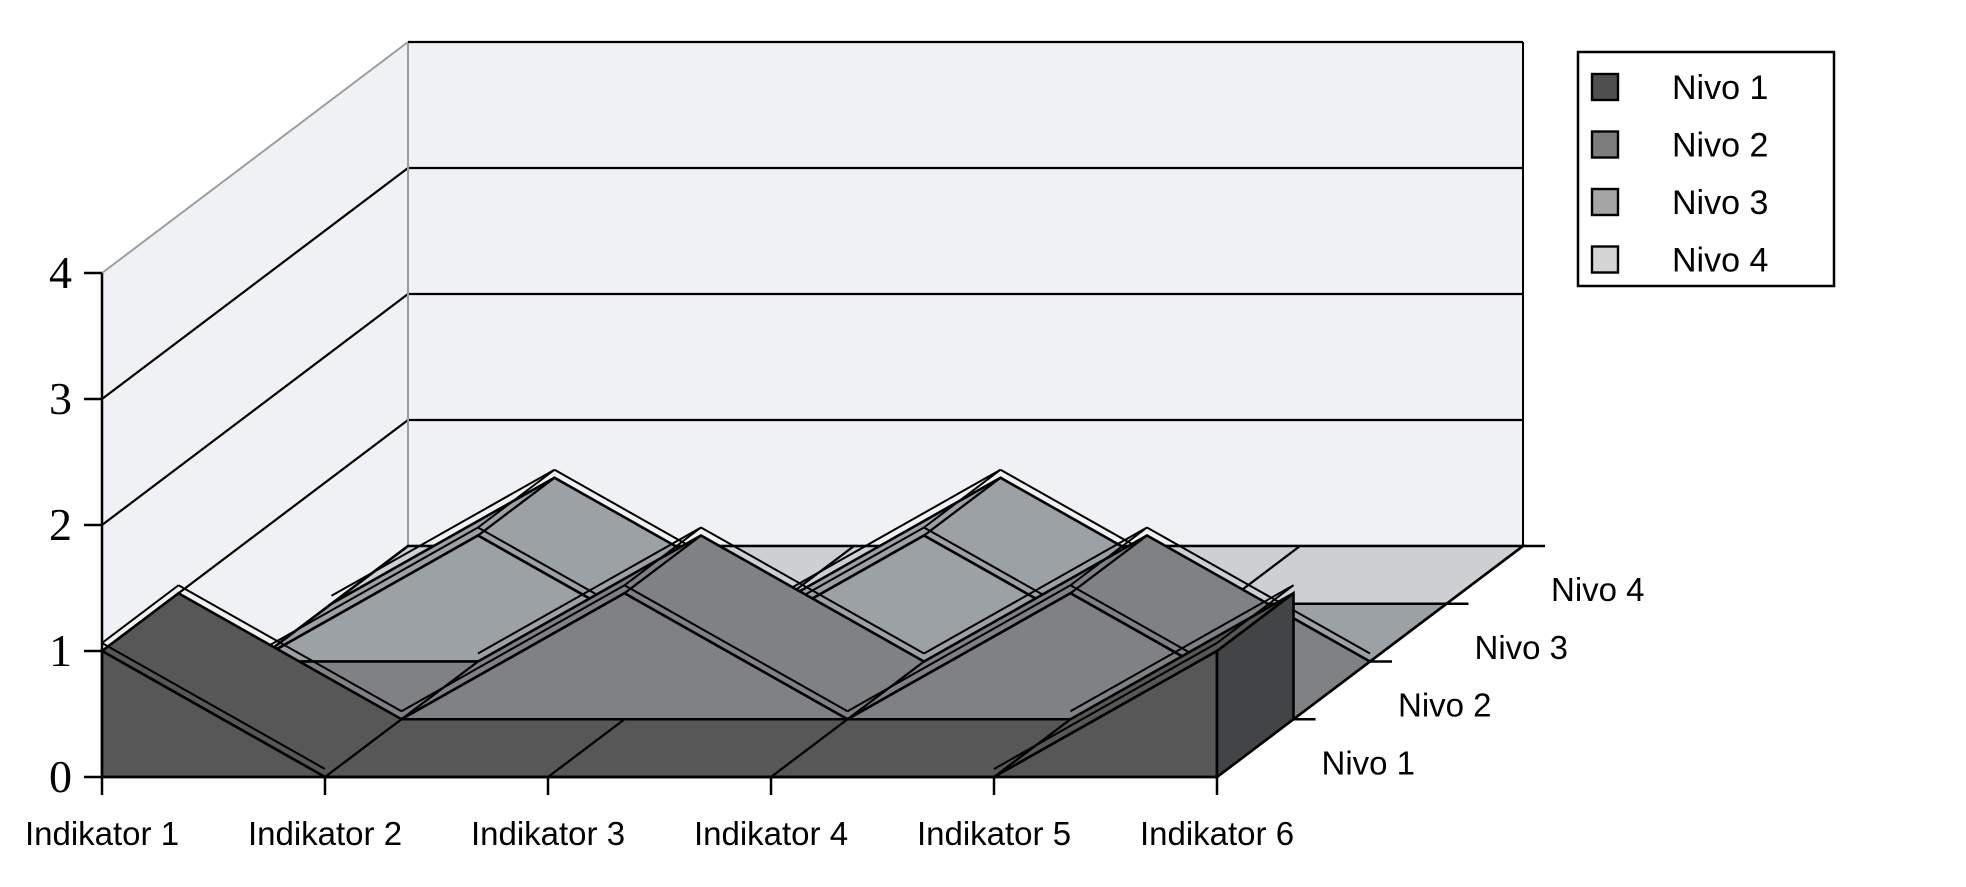  Describe the element at coordinates (1445, 705) in the screenshot. I see `depth-axis-label-2: Nivo 2` at that location.